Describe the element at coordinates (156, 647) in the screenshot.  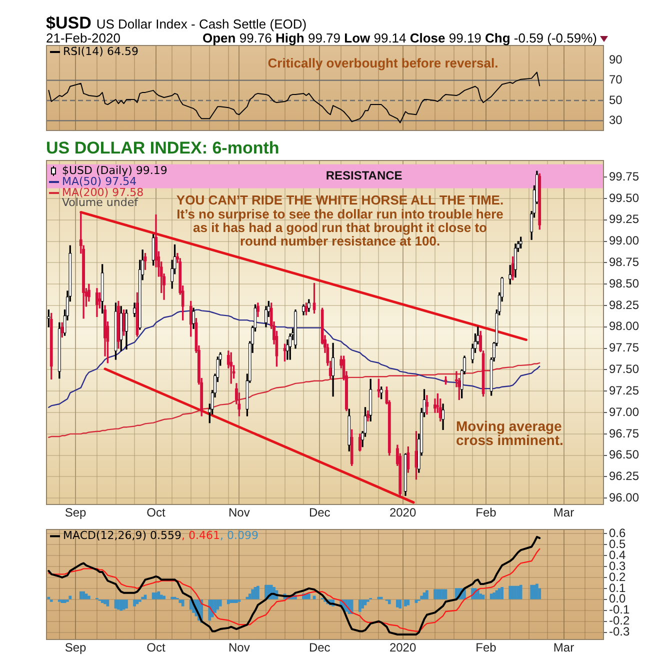
I see `x-tick-label: Oct` at that location.